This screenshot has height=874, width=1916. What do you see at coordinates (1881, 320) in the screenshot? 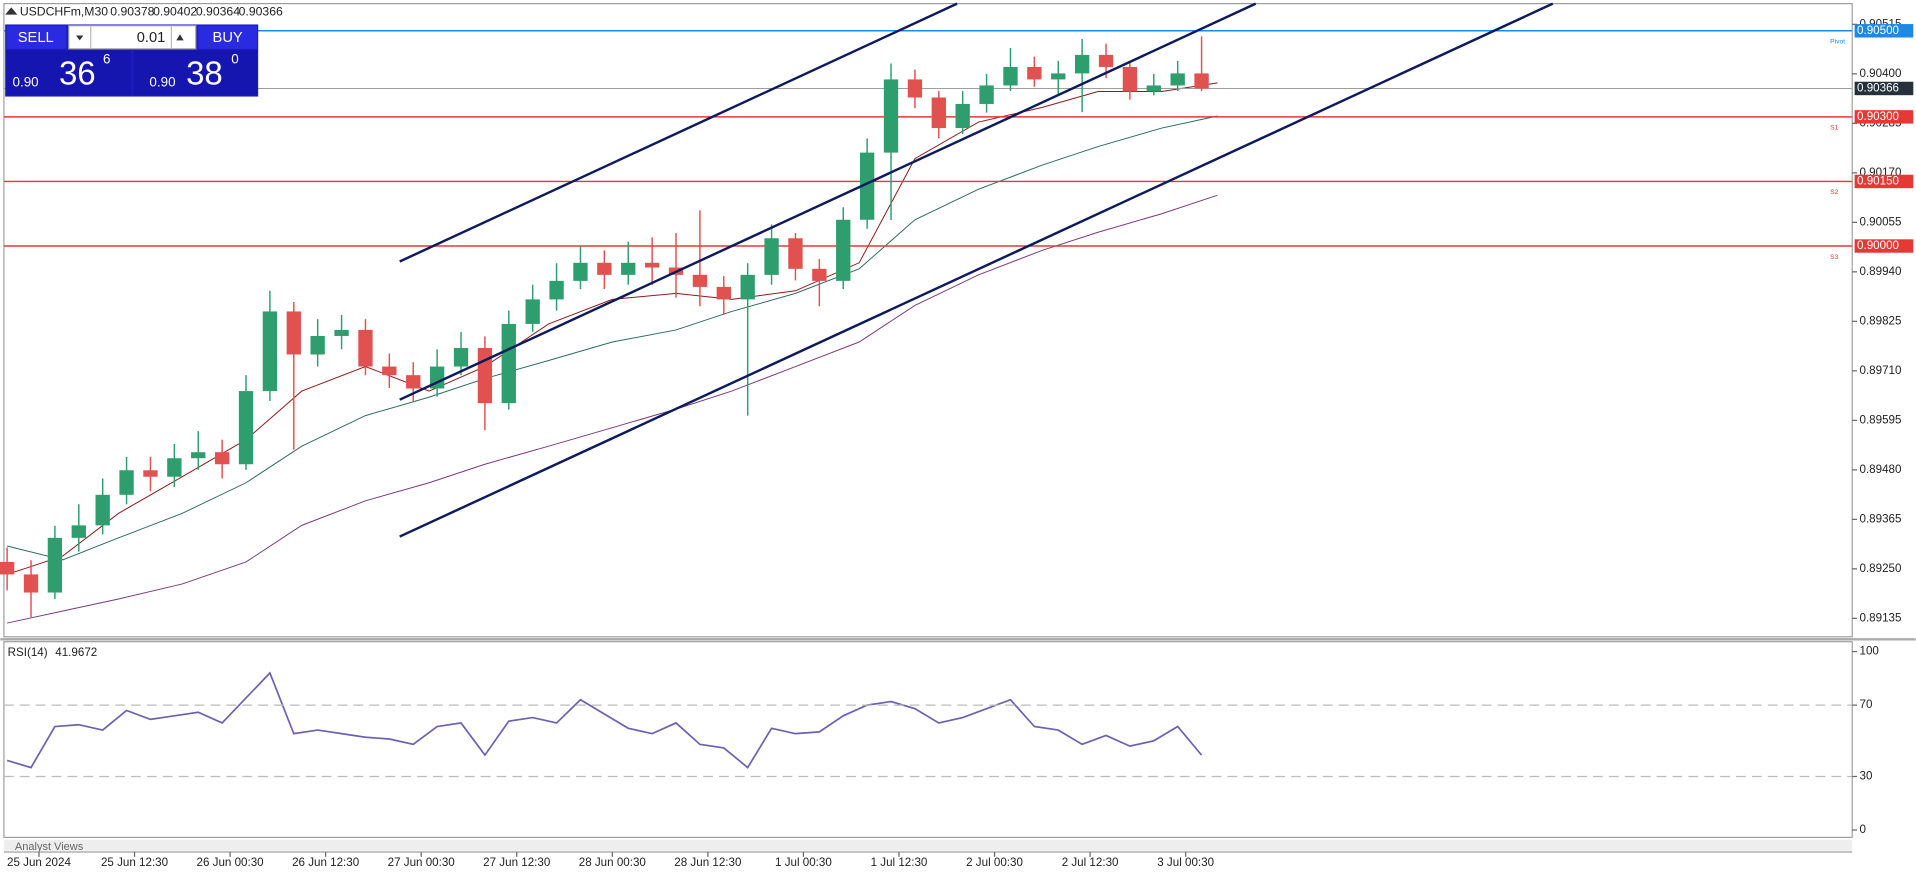
I see `y-tick-label: 0.89825` at bounding box center [1881, 320].